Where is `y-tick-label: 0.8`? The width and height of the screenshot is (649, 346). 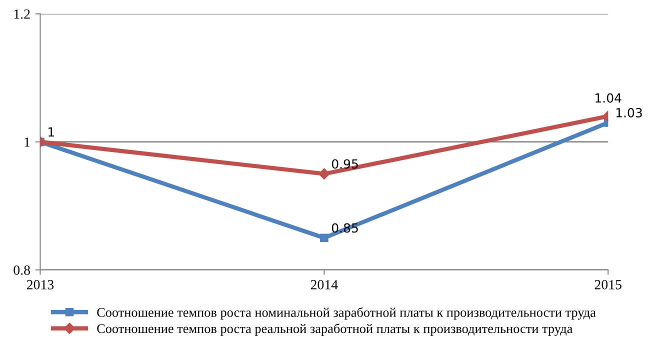 y-tick-label: 0.8 is located at coordinates (22, 270).